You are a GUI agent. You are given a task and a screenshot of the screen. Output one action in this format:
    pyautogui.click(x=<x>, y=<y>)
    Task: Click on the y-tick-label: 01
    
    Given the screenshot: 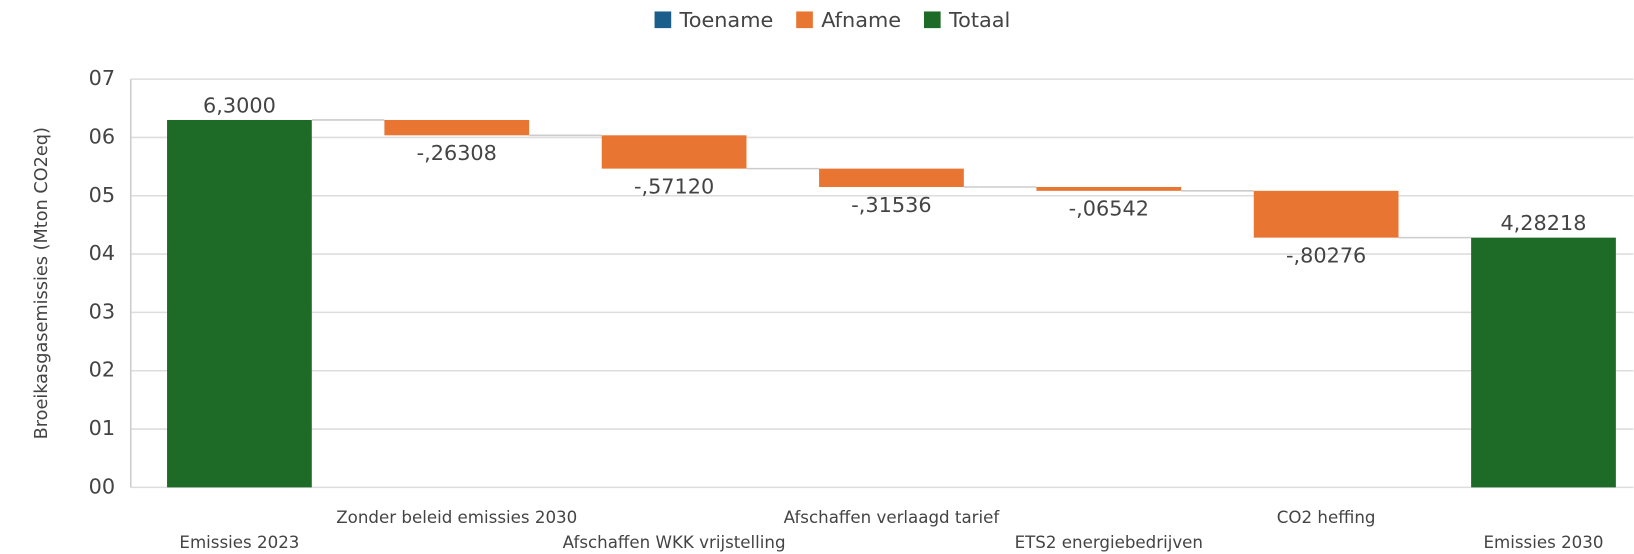 What is the action you would take?
    pyautogui.click(x=102, y=428)
    